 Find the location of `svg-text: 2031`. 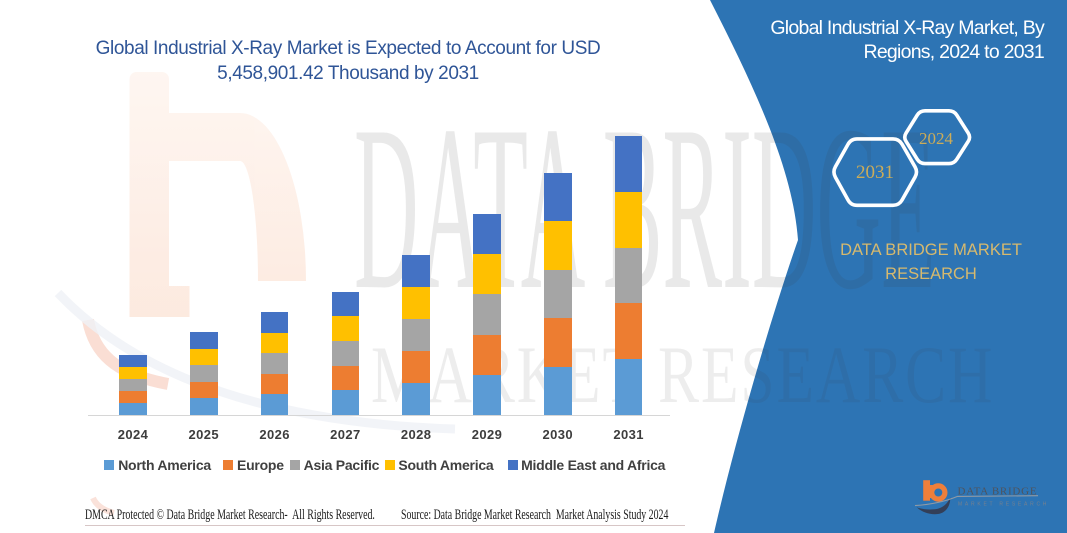

svg-text: 2031 is located at coordinates (875, 172).